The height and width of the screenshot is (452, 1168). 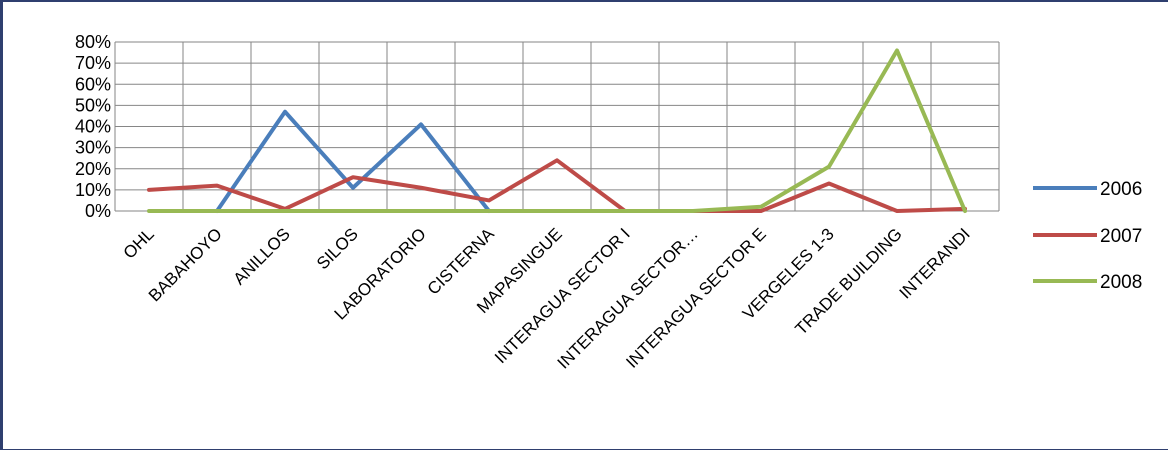 I want to click on y-tick-label: 80%, so click(x=93, y=42).